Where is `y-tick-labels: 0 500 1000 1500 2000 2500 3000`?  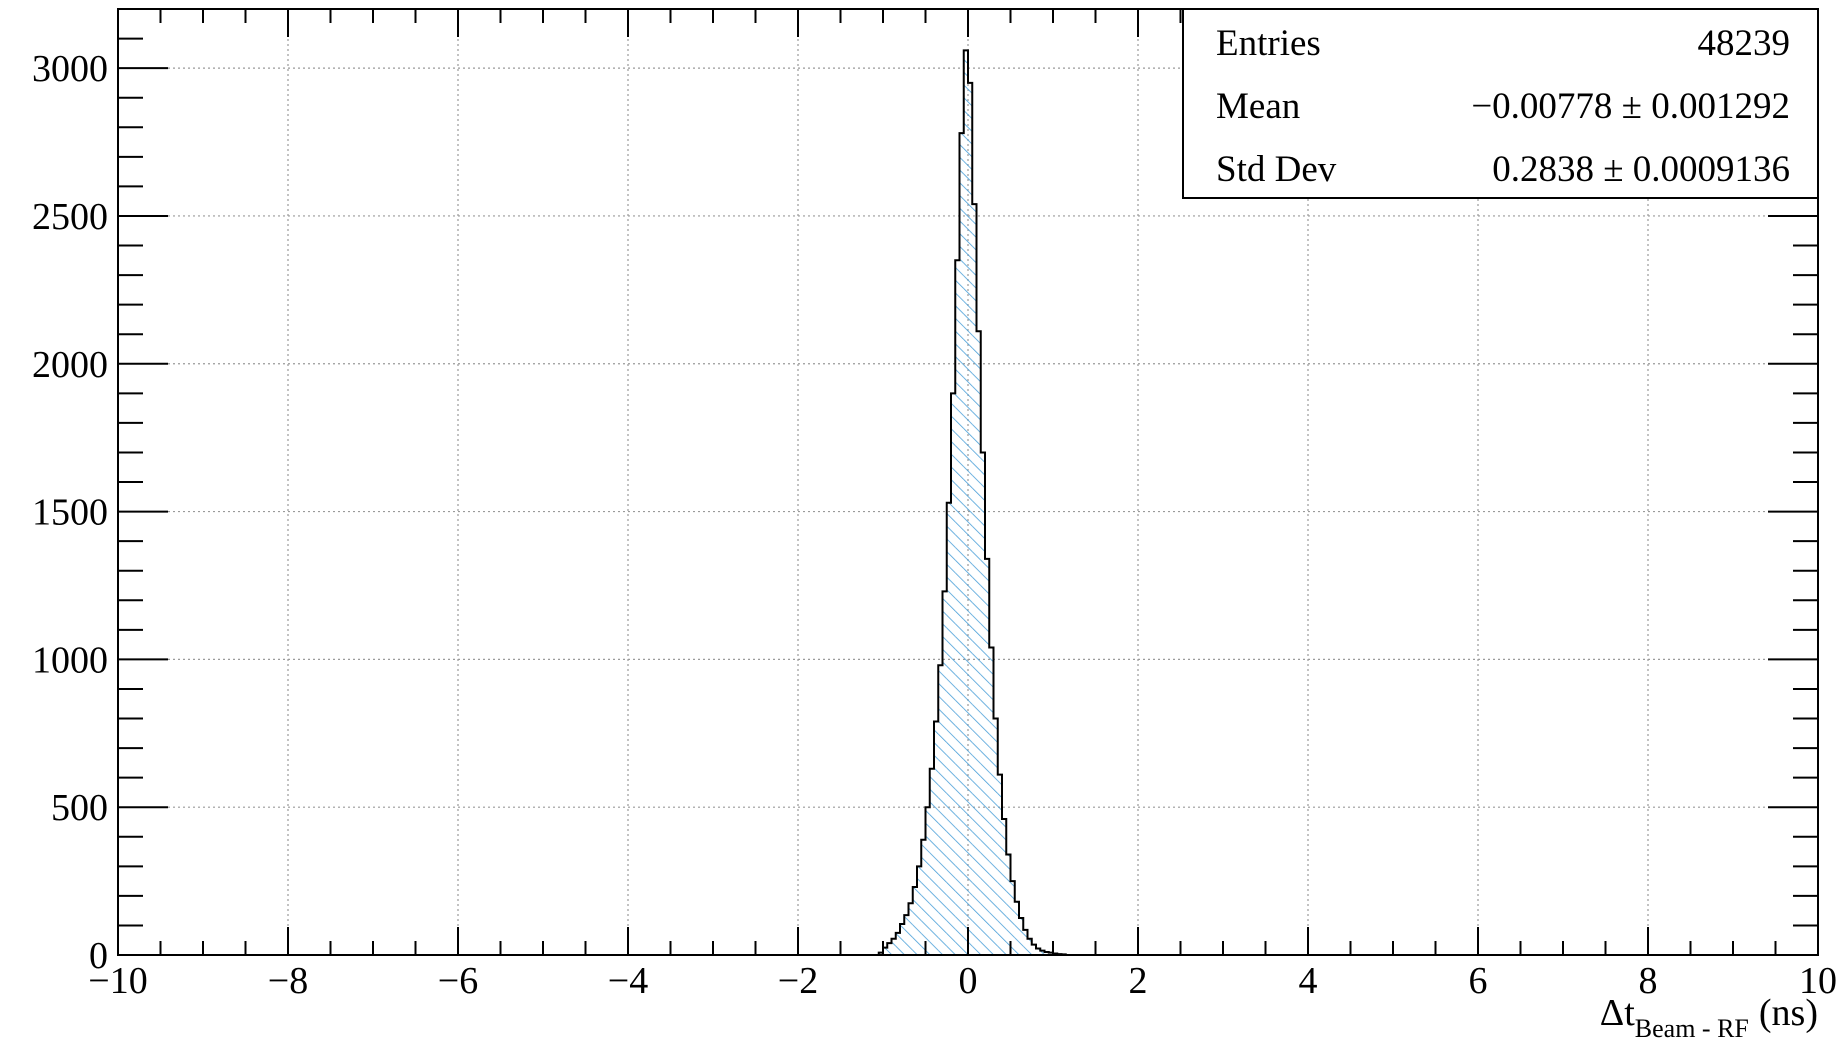 y-tick-labels: 0 500 1000 1500 2000 2500 3000 is located at coordinates (70, 512).